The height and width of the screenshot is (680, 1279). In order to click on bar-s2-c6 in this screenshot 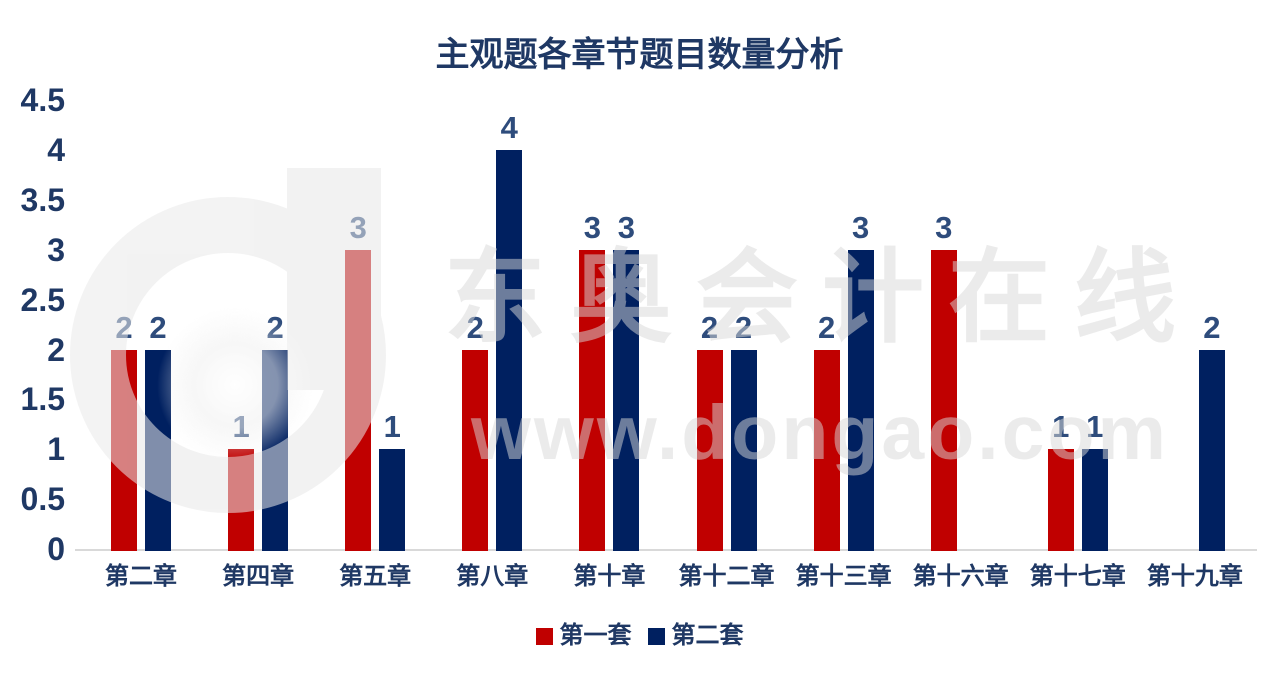, I will do `click(743, 450)`.